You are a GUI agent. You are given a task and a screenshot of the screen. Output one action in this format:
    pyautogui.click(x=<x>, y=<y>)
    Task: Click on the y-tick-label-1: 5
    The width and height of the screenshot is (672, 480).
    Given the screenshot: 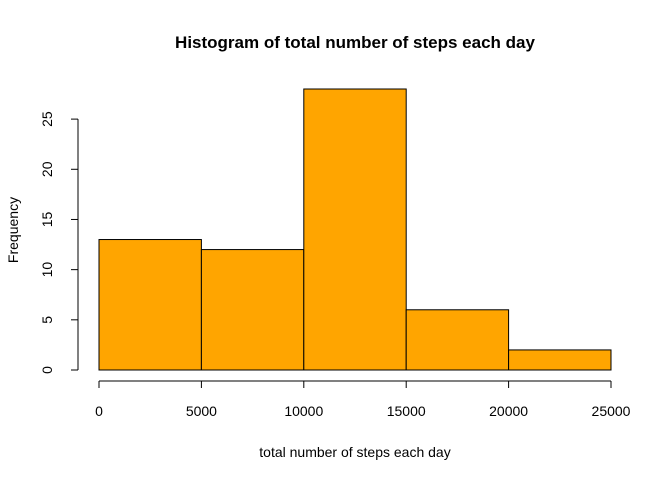 What is the action you would take?
    pyautogui.click(x=47, y=320)
    